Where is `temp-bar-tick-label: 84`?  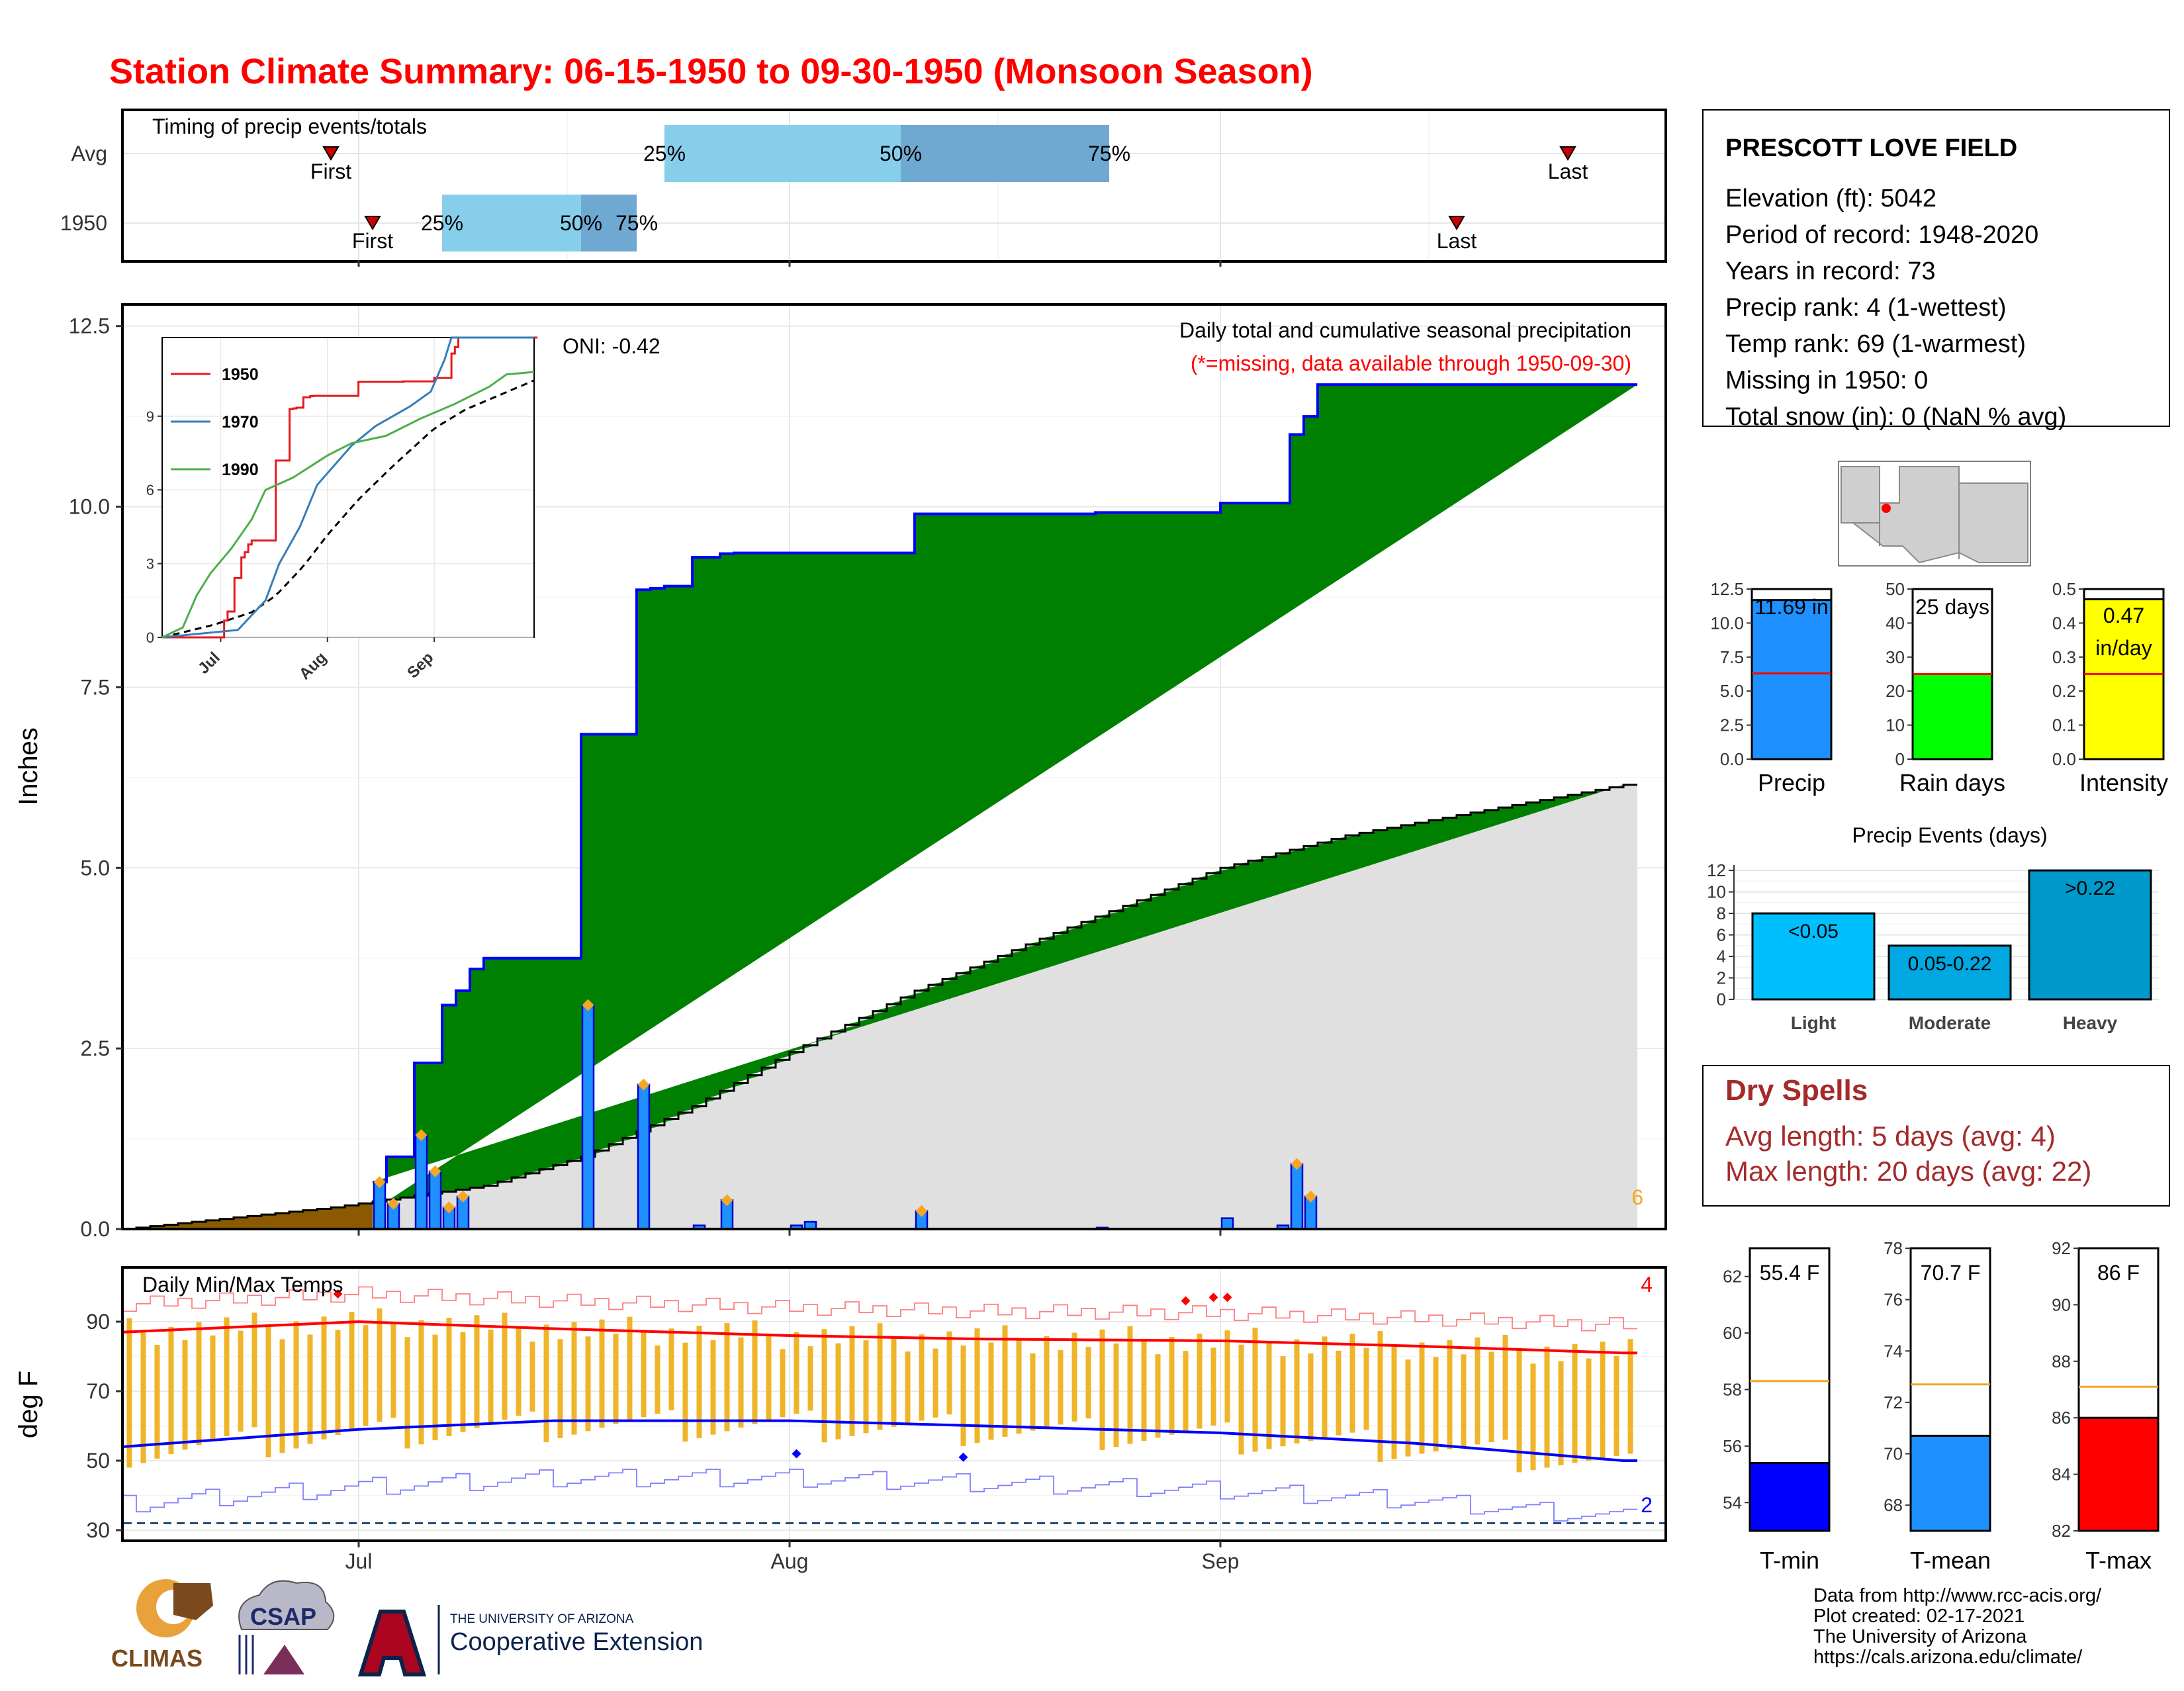 temp-bar-tick-label: 84 is located at coordinates (2061, 1475).